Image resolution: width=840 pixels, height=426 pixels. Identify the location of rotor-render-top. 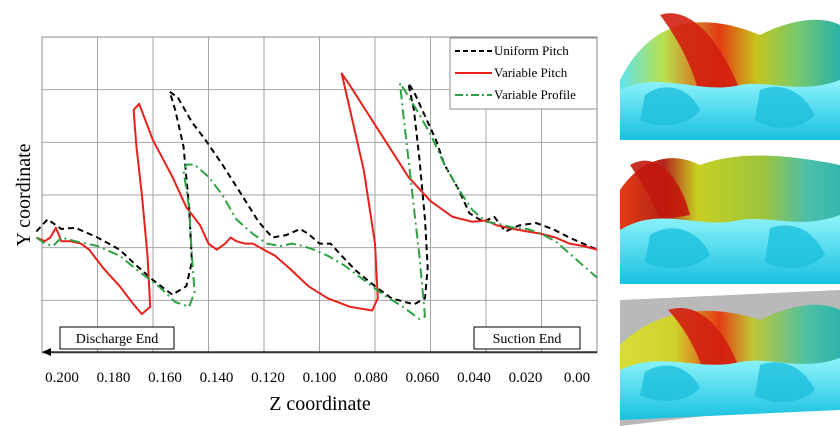
(730, 70).